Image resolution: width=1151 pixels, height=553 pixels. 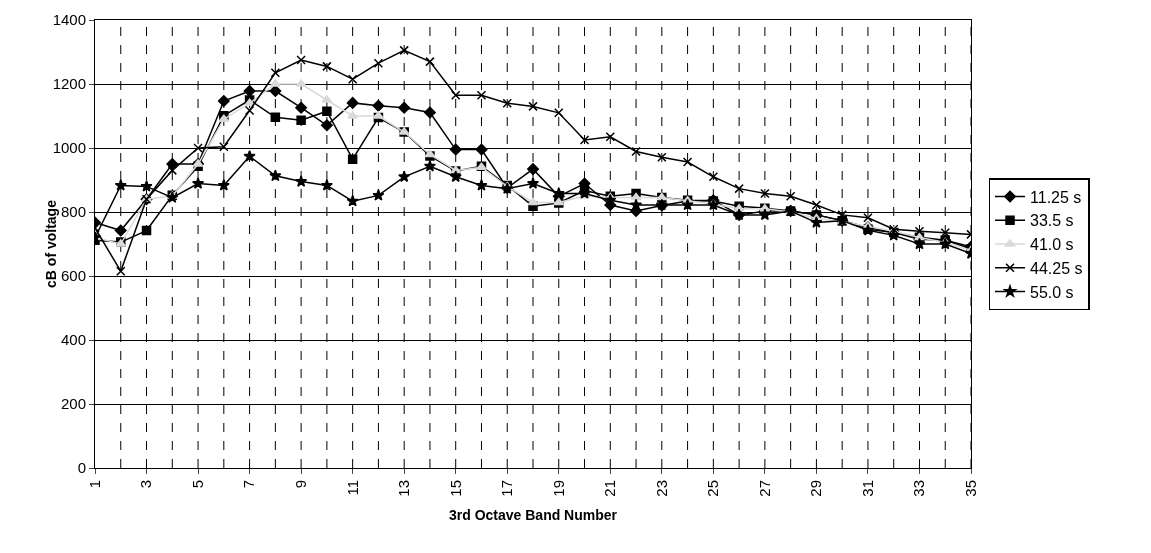 What do you see at coordinates (1052, 245) in the screenshot?
I see `legend-label: 41.0 s` at bounding box center [1052, 245].